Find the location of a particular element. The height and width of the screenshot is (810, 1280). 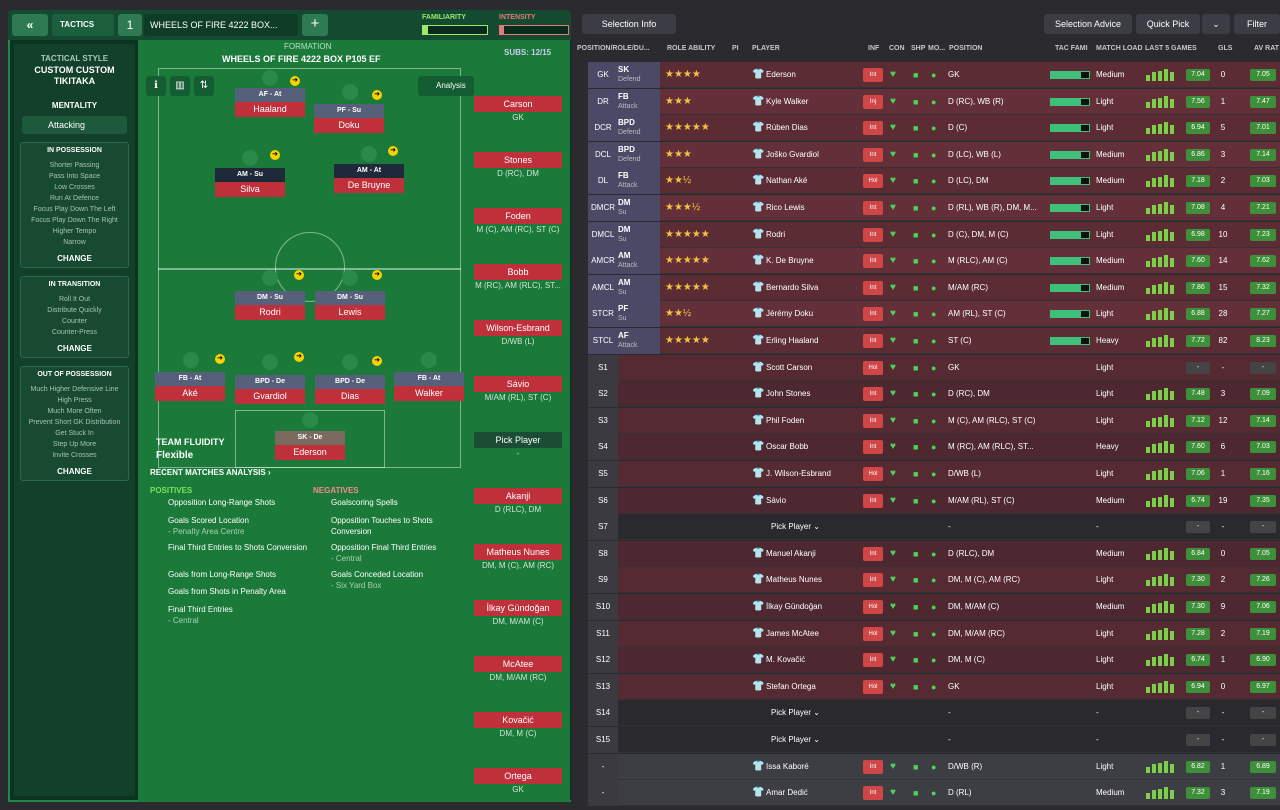

table-row: S14 Pick Player ⌄ - - - - - is located at coordinates (934, 713).